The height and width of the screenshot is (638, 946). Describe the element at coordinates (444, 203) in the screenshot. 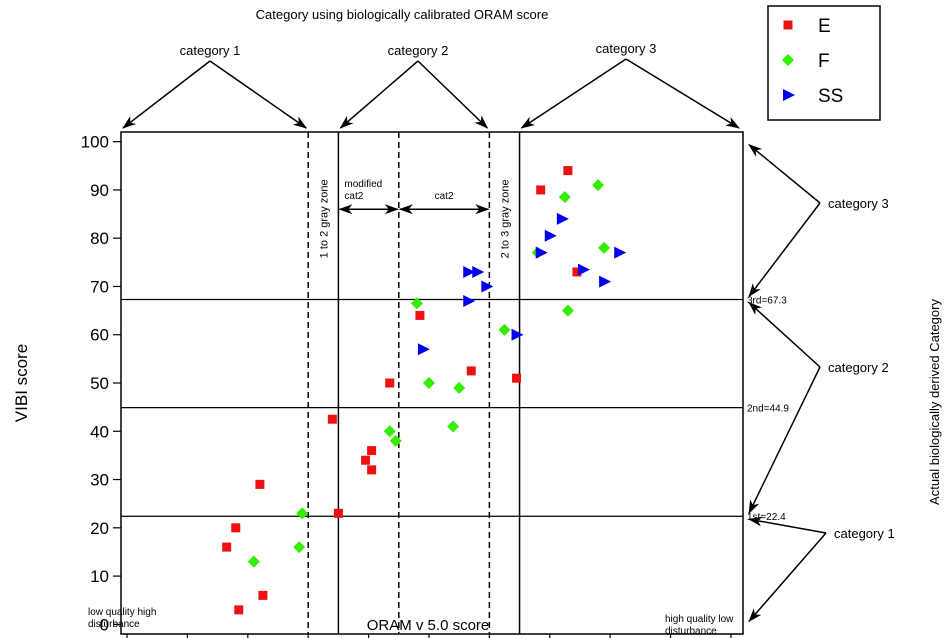

I see `span-annotation: cat2` at that location.